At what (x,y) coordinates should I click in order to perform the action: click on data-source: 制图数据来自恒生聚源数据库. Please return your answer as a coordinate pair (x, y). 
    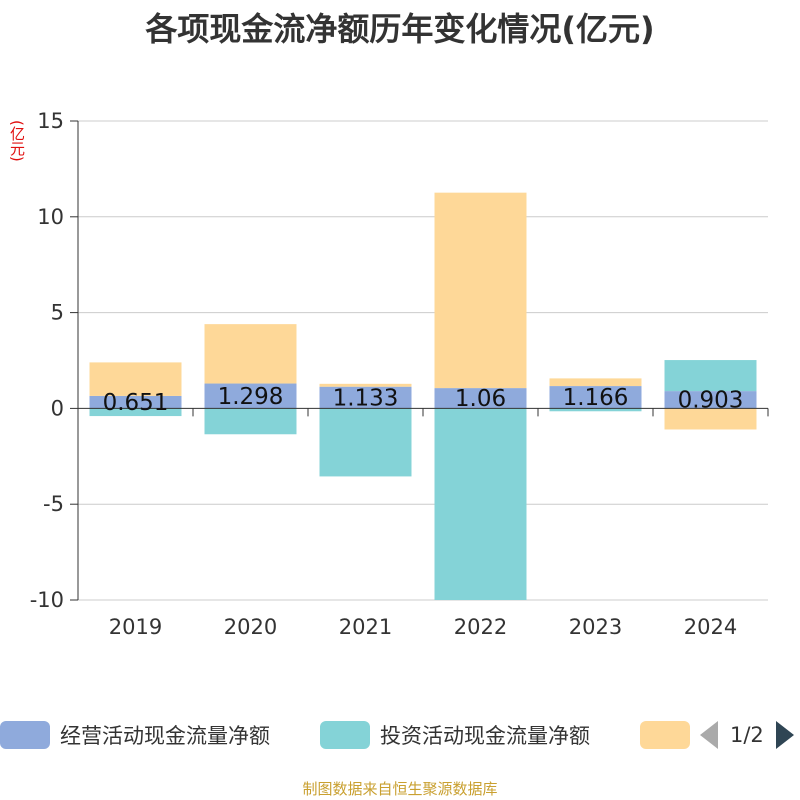
    Looking at the image, I should click on (400, 789).